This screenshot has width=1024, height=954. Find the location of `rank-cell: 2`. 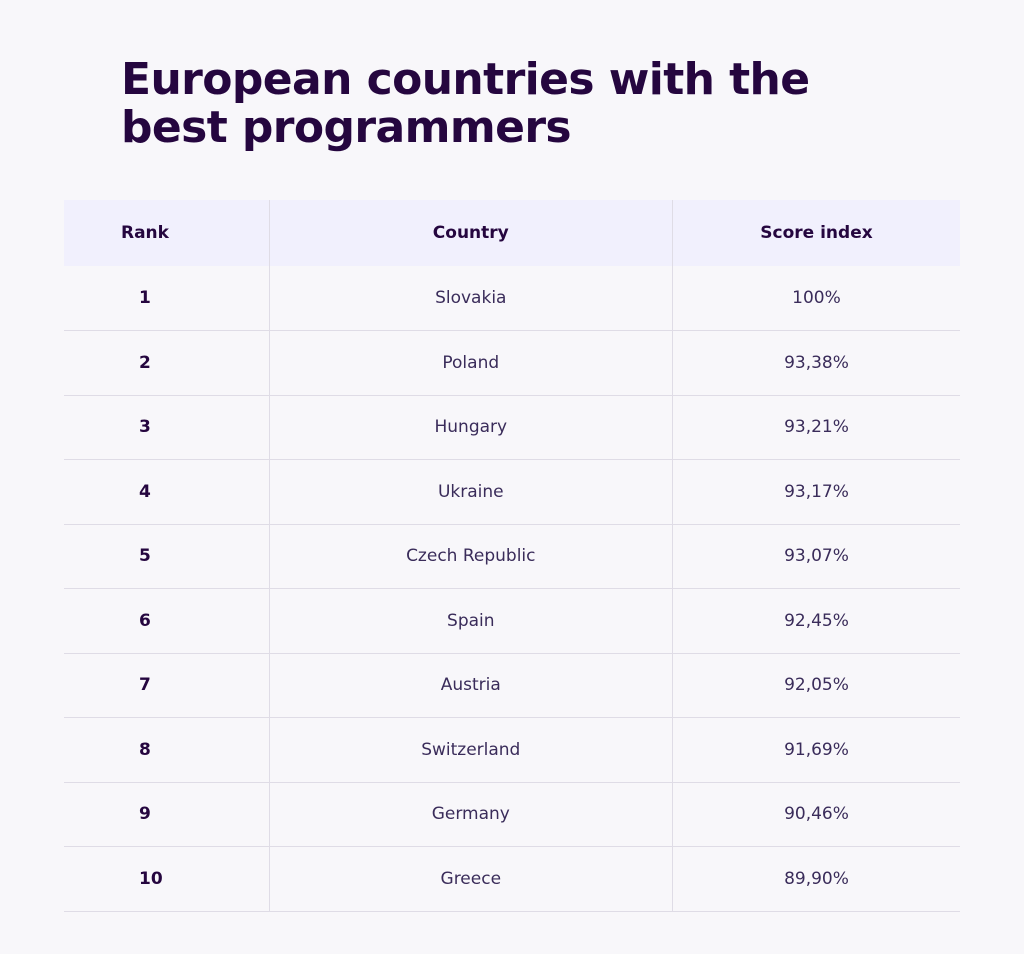

rank-cell: 2 is located at coordinates (167, 363).